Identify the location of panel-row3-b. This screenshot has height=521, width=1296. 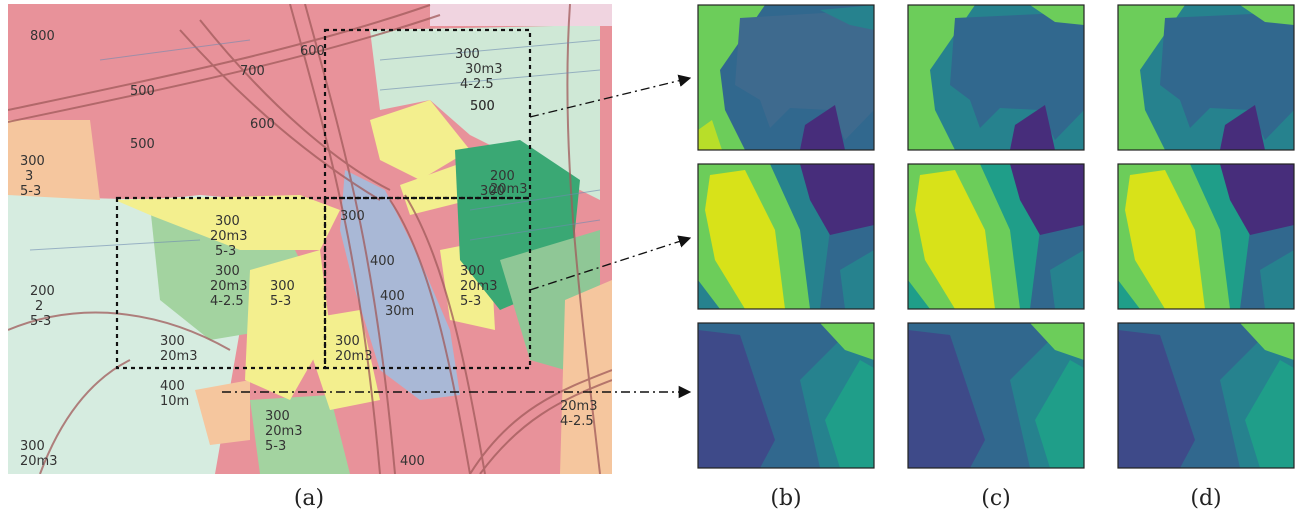
(786, 395).